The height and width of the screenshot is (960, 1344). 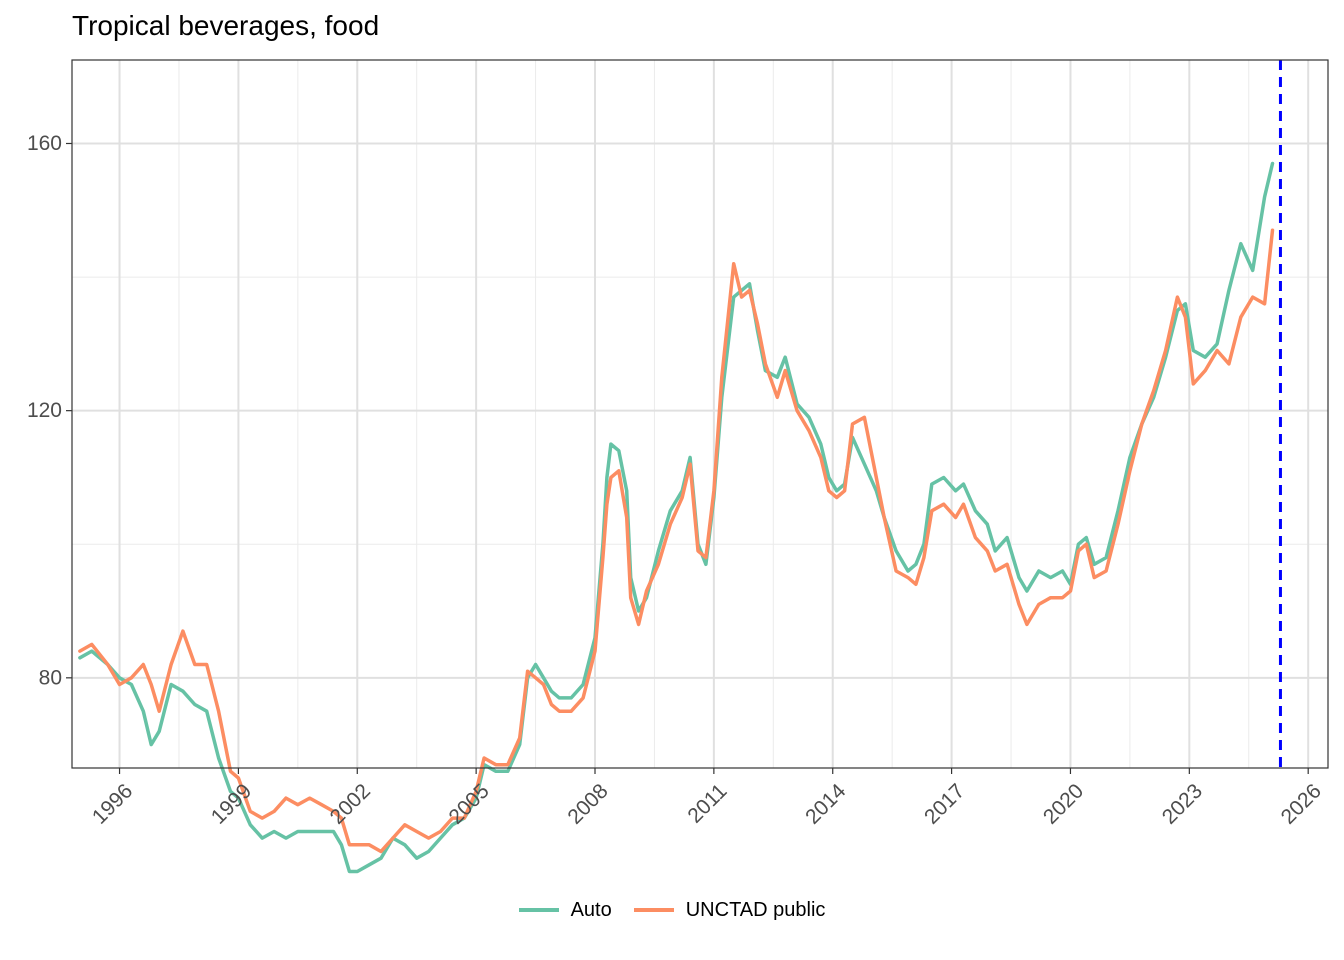 I want to click on x-tick-label: 1996, so click(x=112, y=803).